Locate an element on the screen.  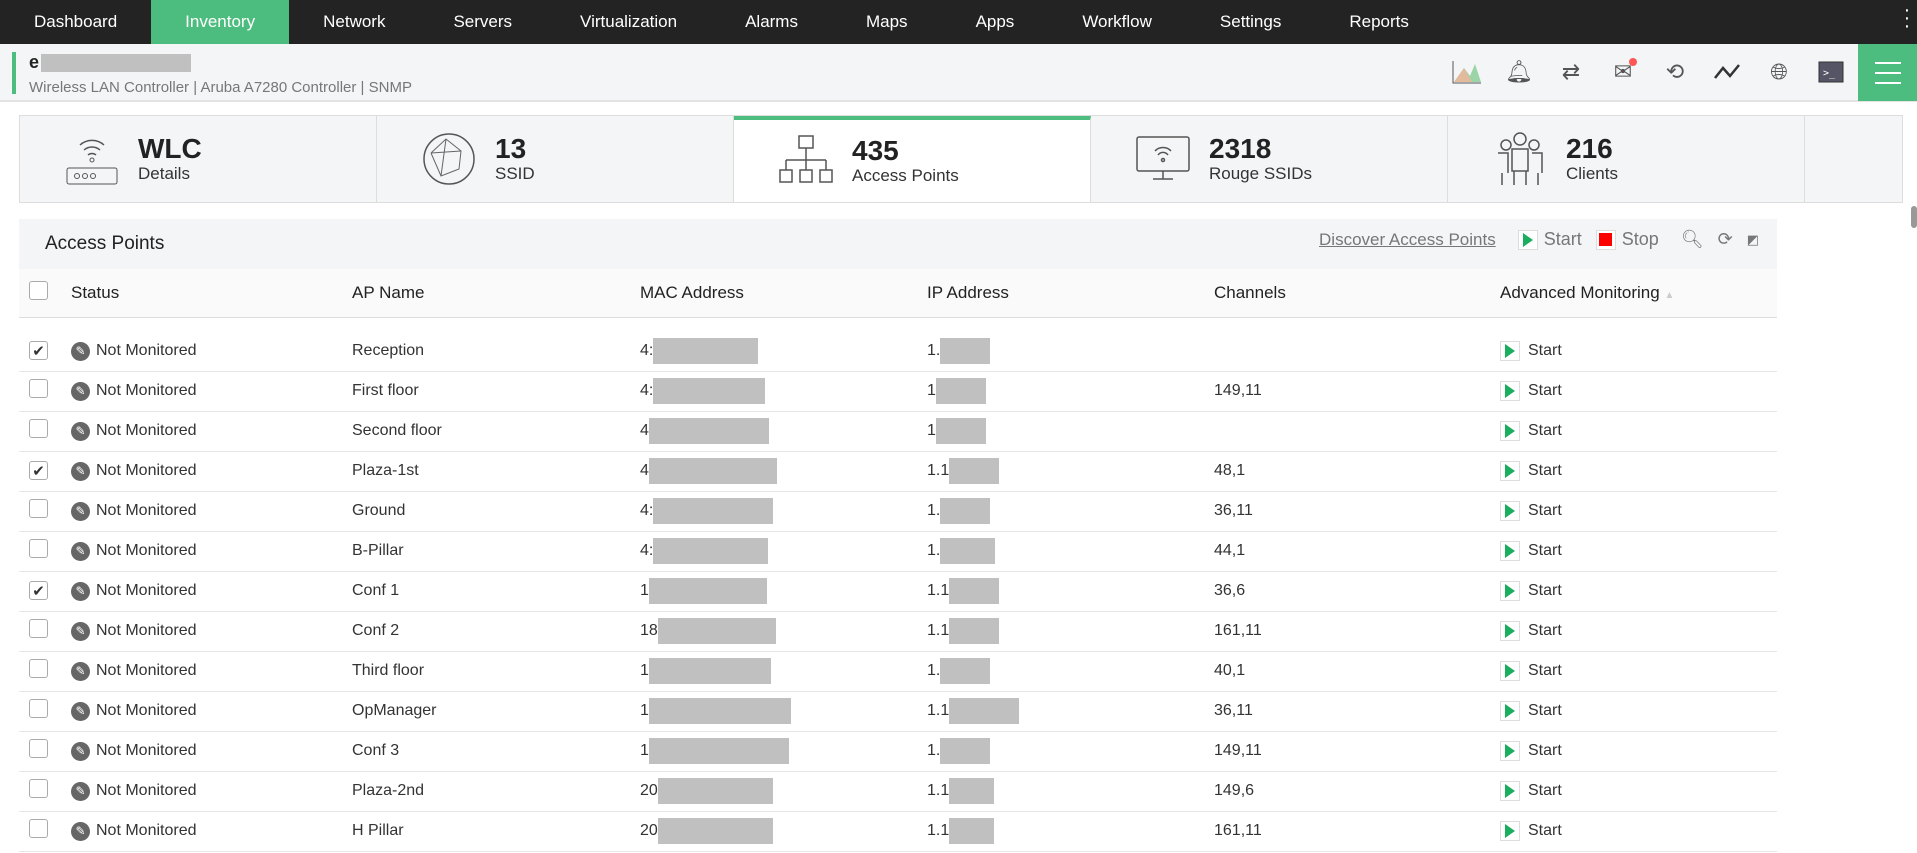
col-mac: MAC Address is located at coordinates (783, 293).